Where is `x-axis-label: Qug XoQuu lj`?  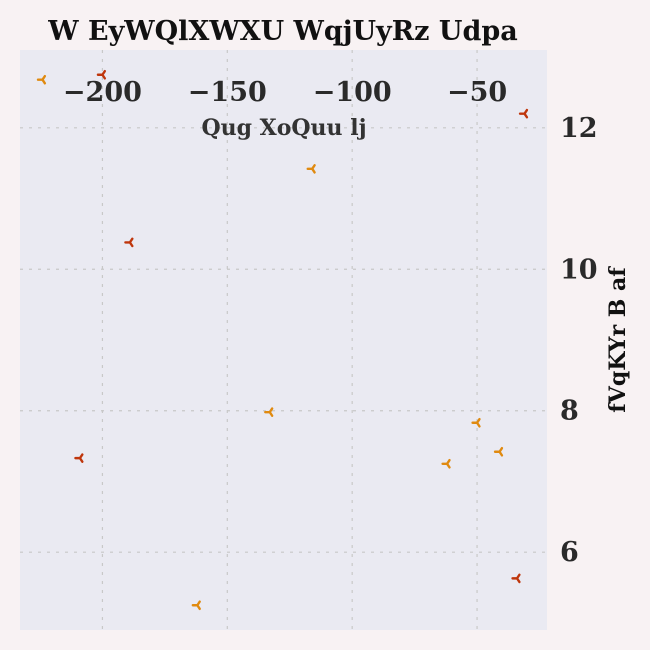 x-axis-label: Qug XoQuu lj is located at coordinates (283, 128).